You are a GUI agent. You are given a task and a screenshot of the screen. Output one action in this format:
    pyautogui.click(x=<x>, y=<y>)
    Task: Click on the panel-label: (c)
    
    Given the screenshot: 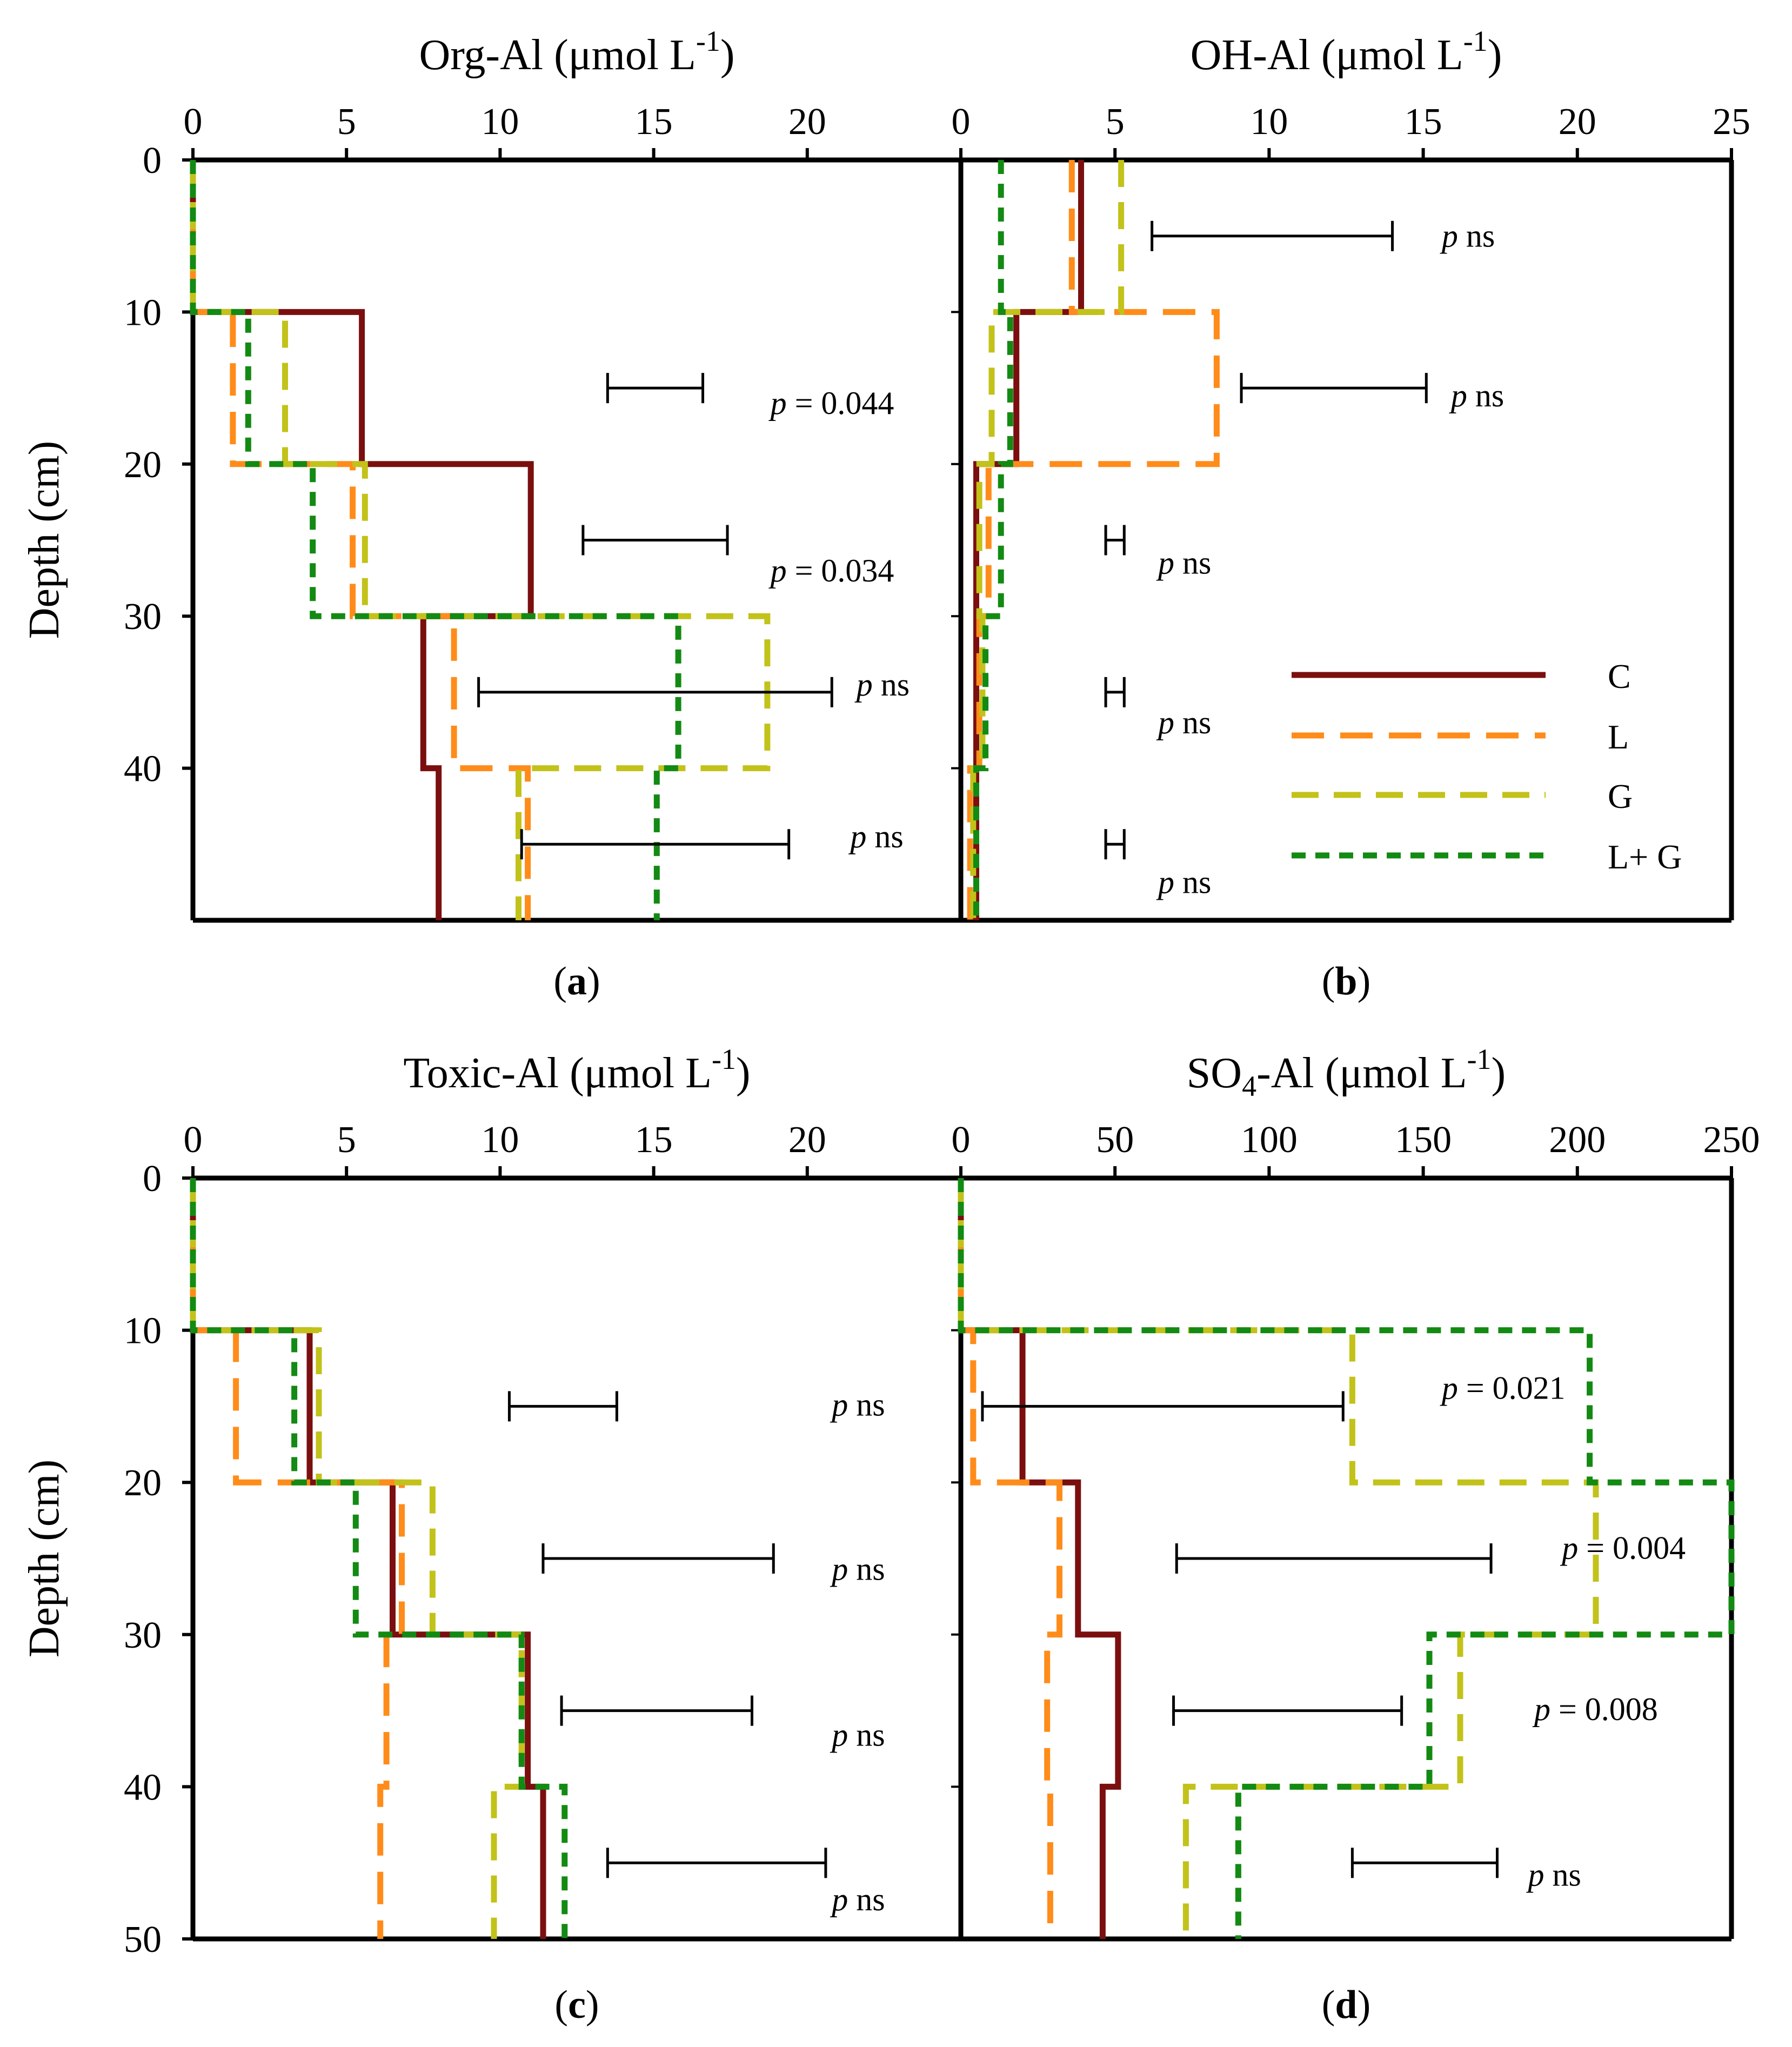 What is the action you would take?
    pyautogui.click(x=577, y=2005)
    